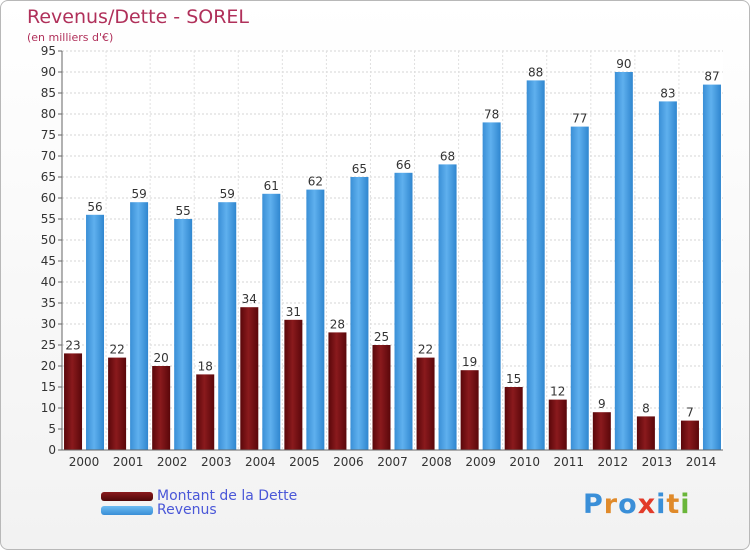 The image size is (750, 550). I want to click on x-tick-label: 2011, so click(568, 462).